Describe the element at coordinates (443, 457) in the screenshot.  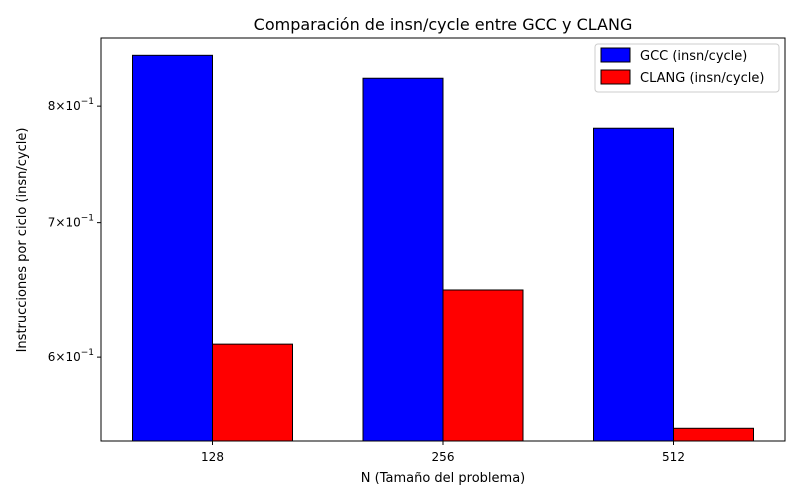
I see `x-tick-label: 256` at that location.